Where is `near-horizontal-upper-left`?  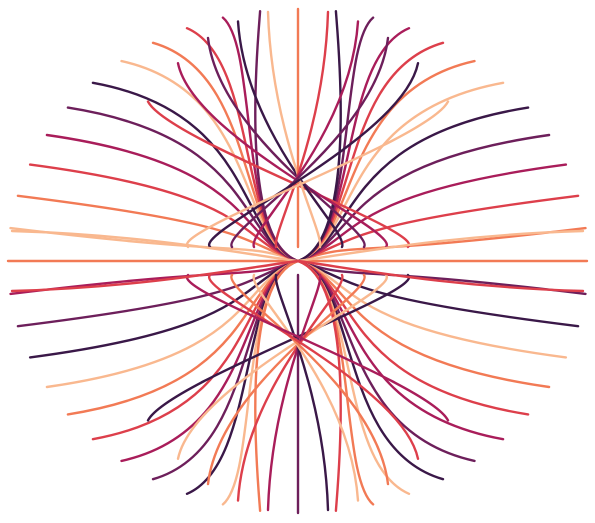 near-horizontal-upper-left is located at coordinates (155, 246).